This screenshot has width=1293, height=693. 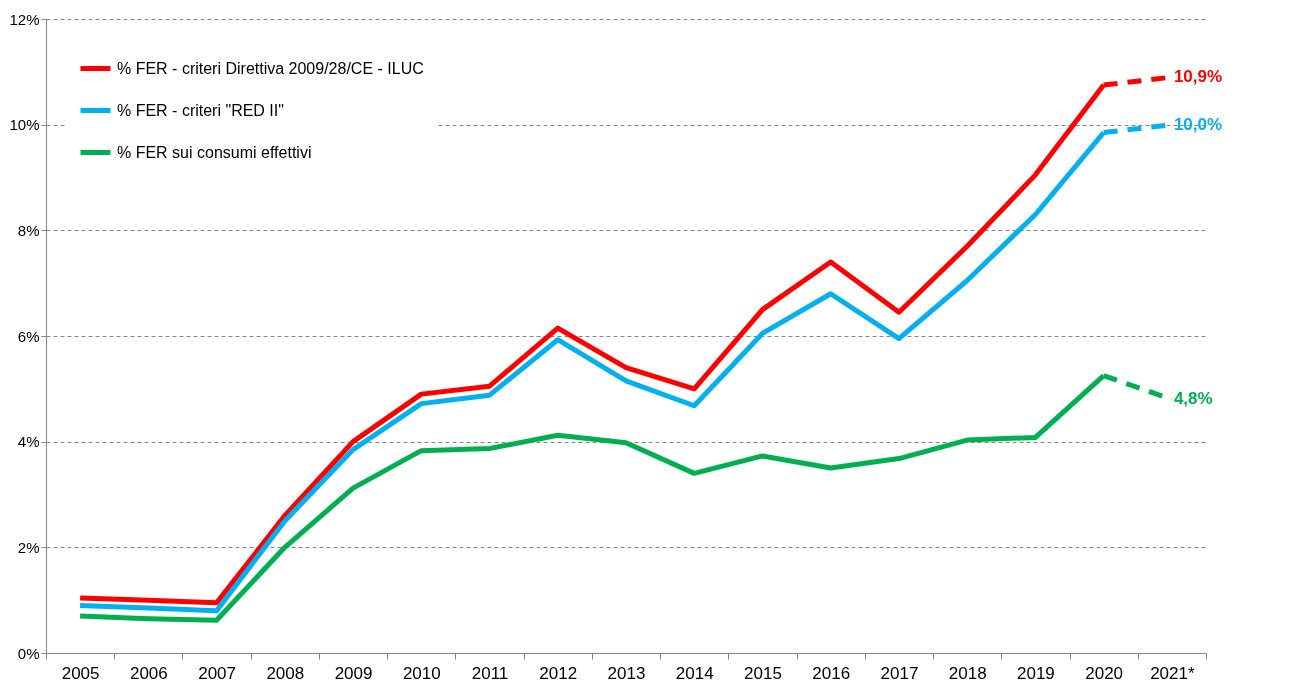 What do you see at coordinates (217, 673) in the screenshot?
I see `x-tick-label: 2007` at bounding box center [217, 673].